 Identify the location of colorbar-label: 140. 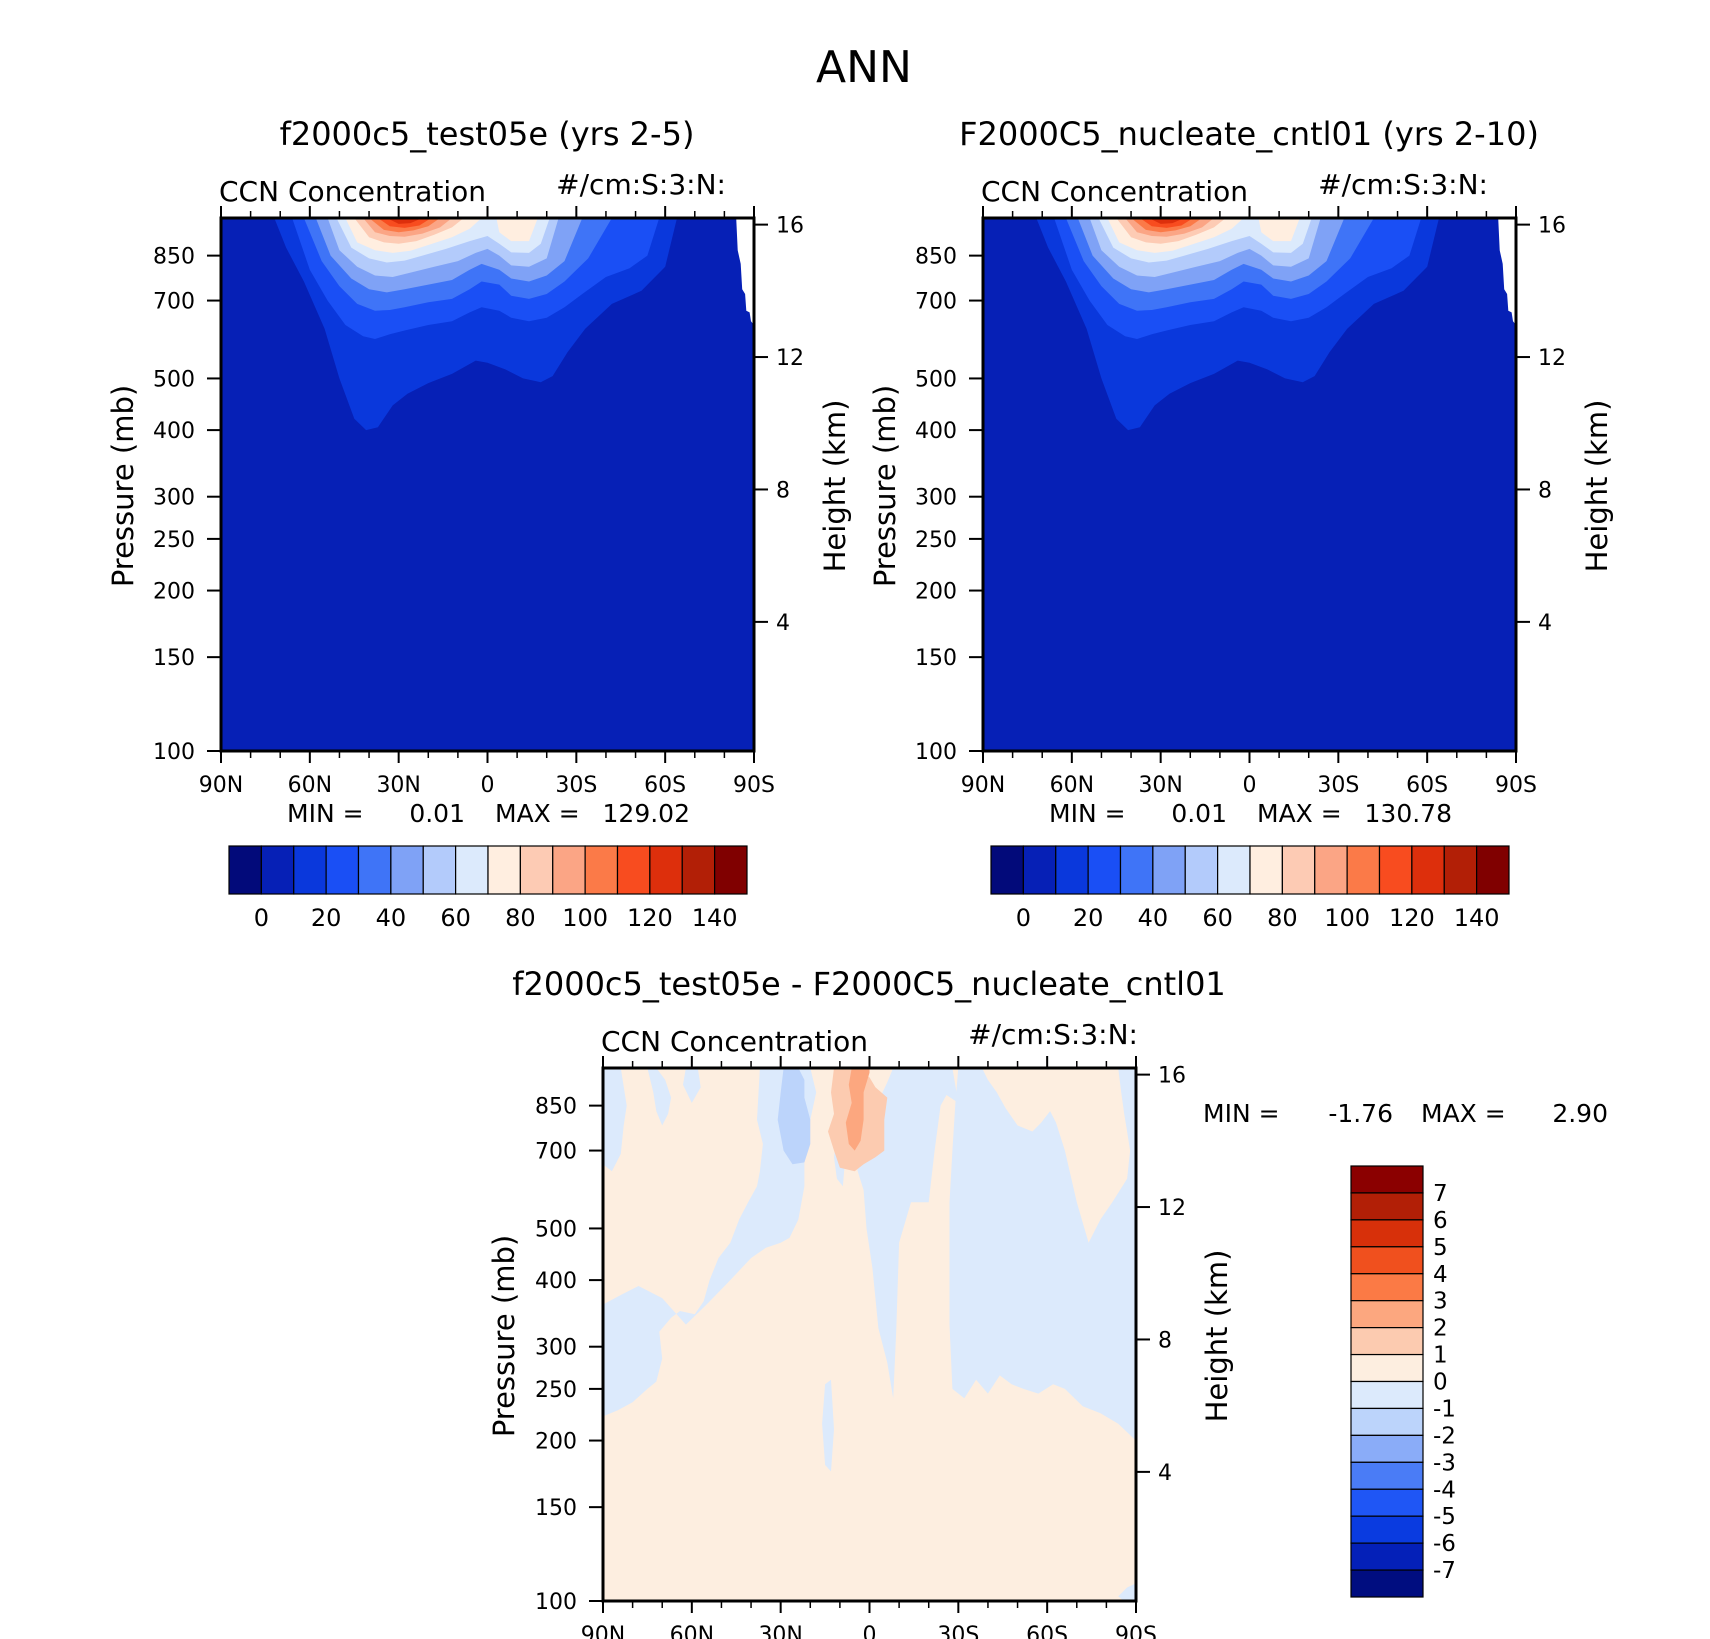
(715, 918).